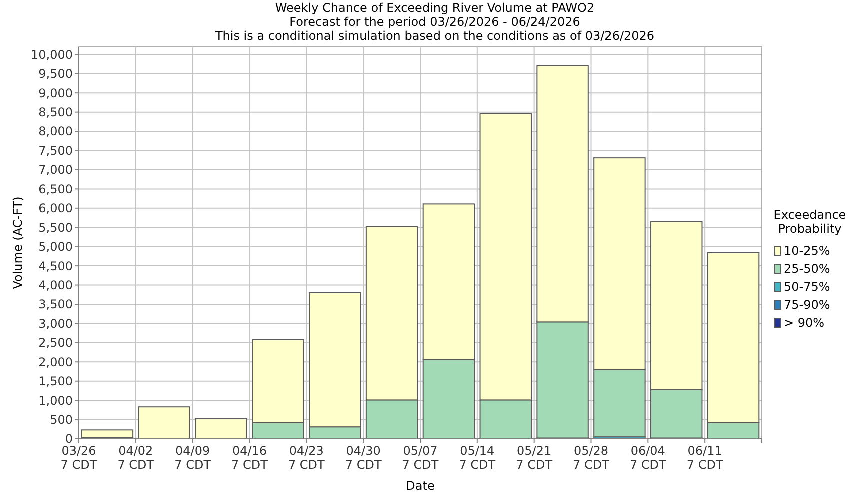  Describe the element at coordinates (535, 458) in the screenshot. I see `x-tick-label: 05/21 7 CDT` at that location.